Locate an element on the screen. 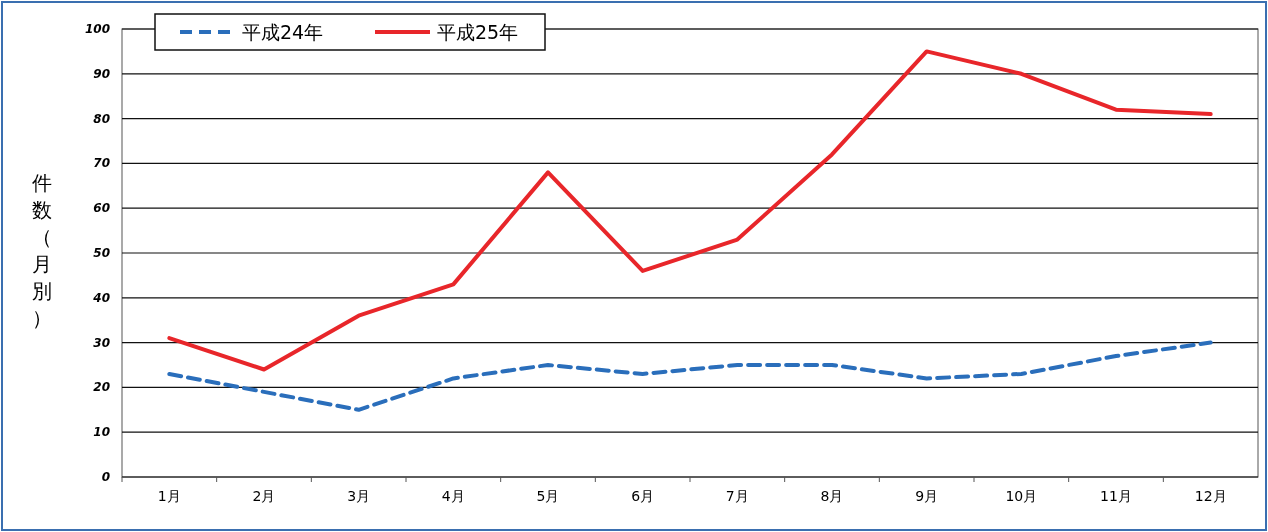 The height and width of the screenshot is (532, 1268). y-tick-label: 100 is located at coordinates (97, 29).